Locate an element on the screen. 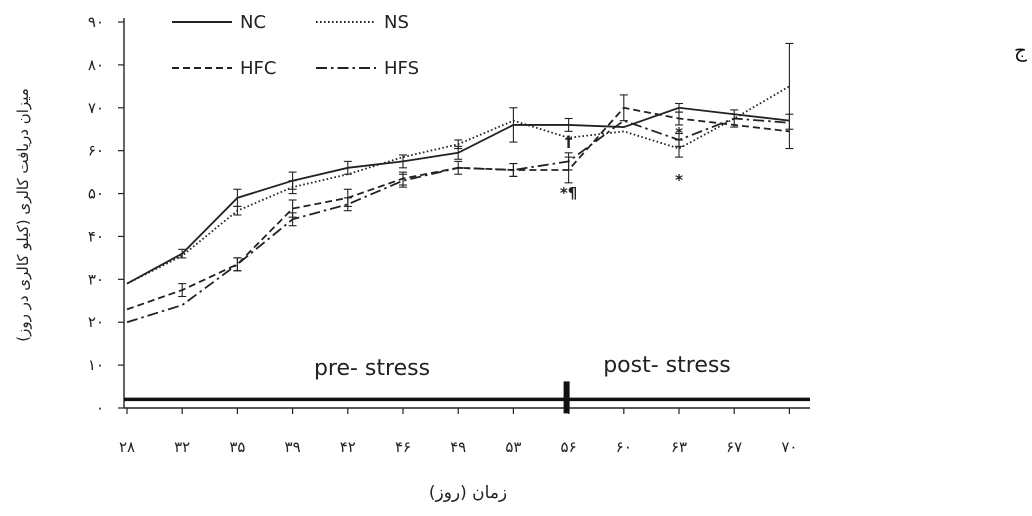 This screenshot has height=516, width=1032. annotation-mark: † is located at coordinates (569, 141).